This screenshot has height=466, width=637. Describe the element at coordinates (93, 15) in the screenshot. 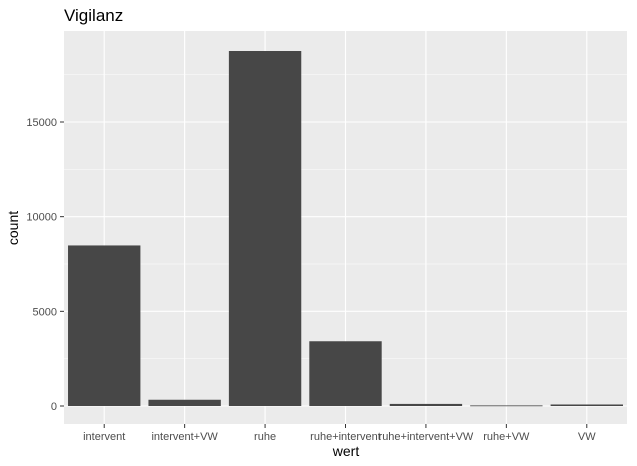

I see `chart-title: Vigilanz` at that location.